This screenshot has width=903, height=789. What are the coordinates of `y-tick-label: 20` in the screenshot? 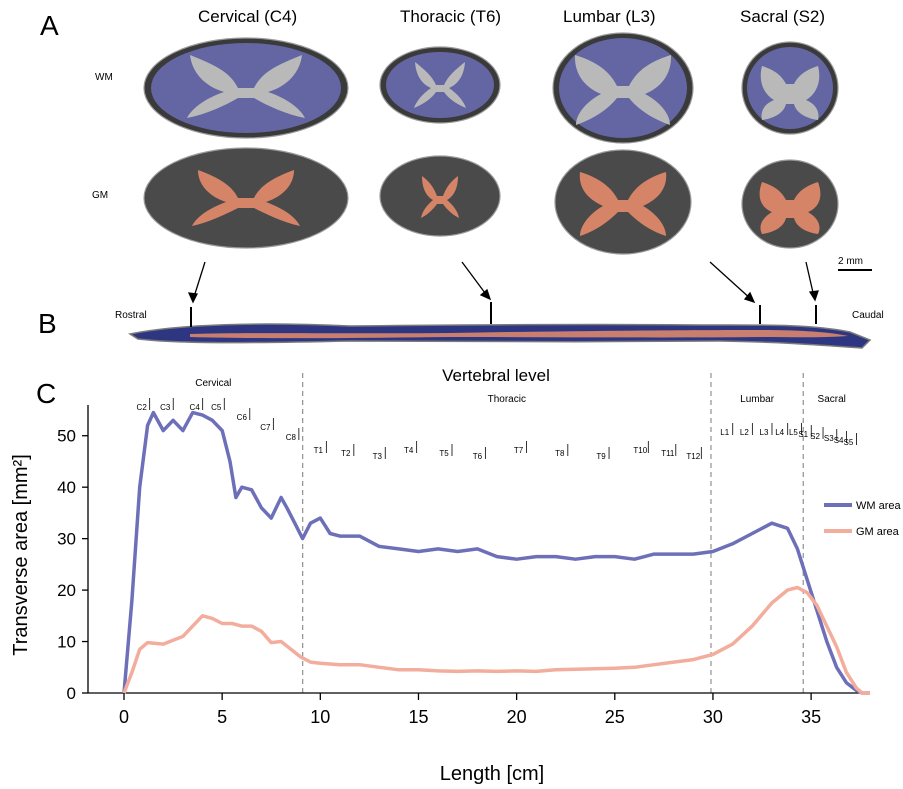 It's located at (66, 590).